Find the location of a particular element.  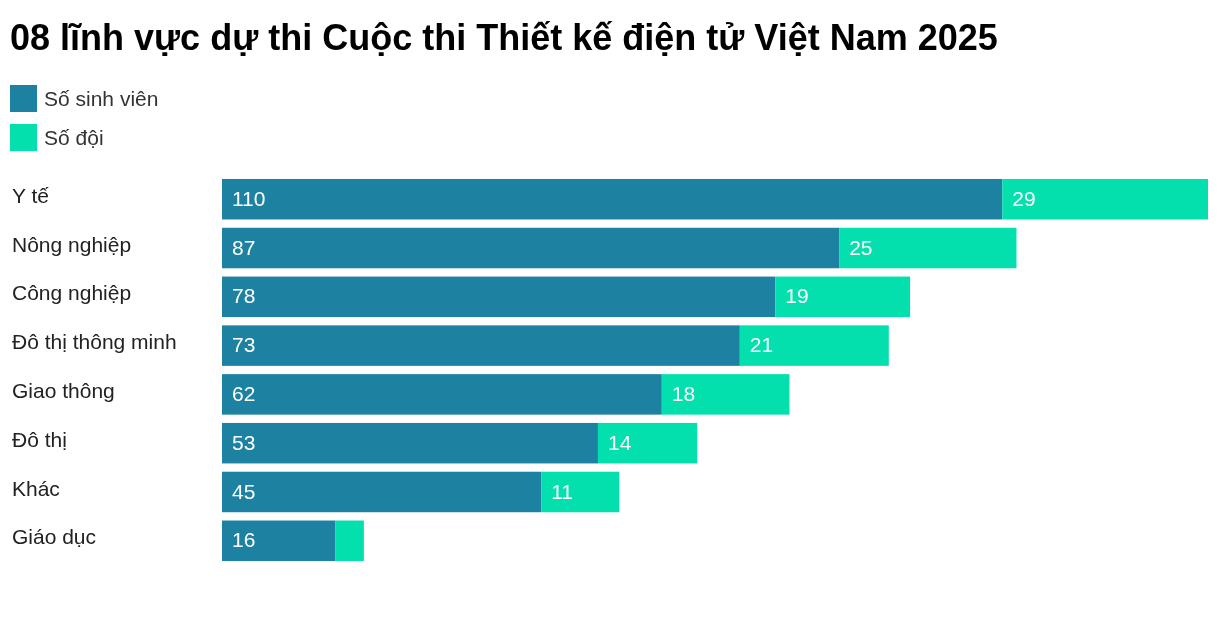

y-tick-label: Y tế is located at coordinates (31, 195).